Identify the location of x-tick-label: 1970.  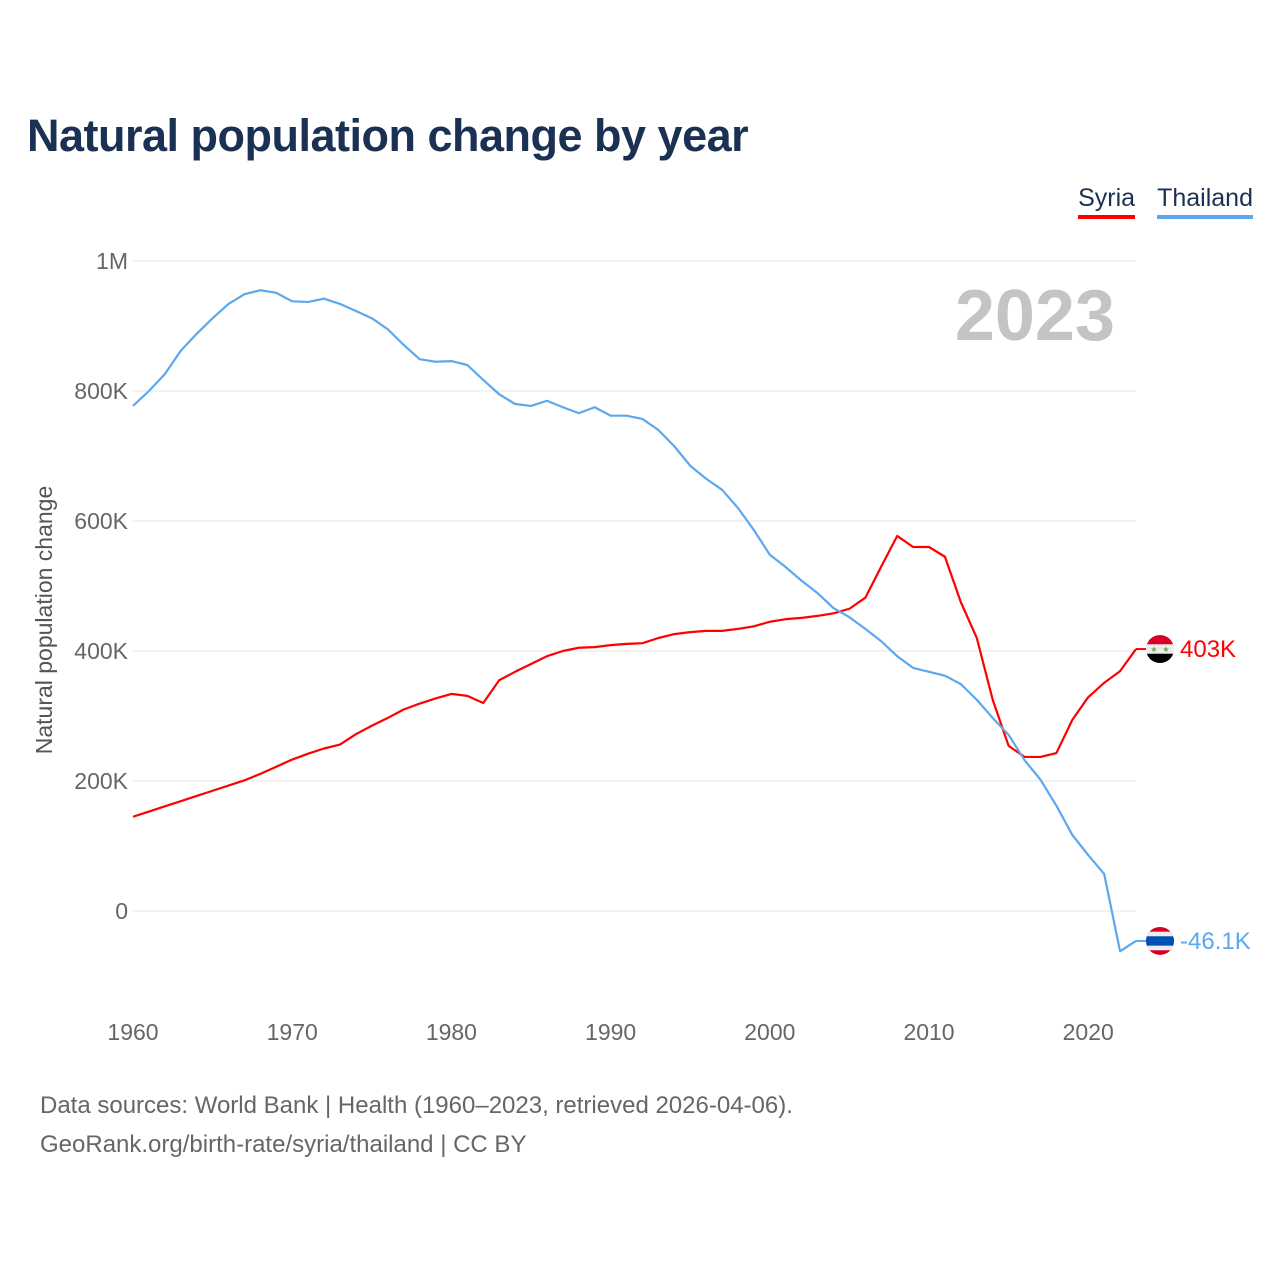
(292, 1032).